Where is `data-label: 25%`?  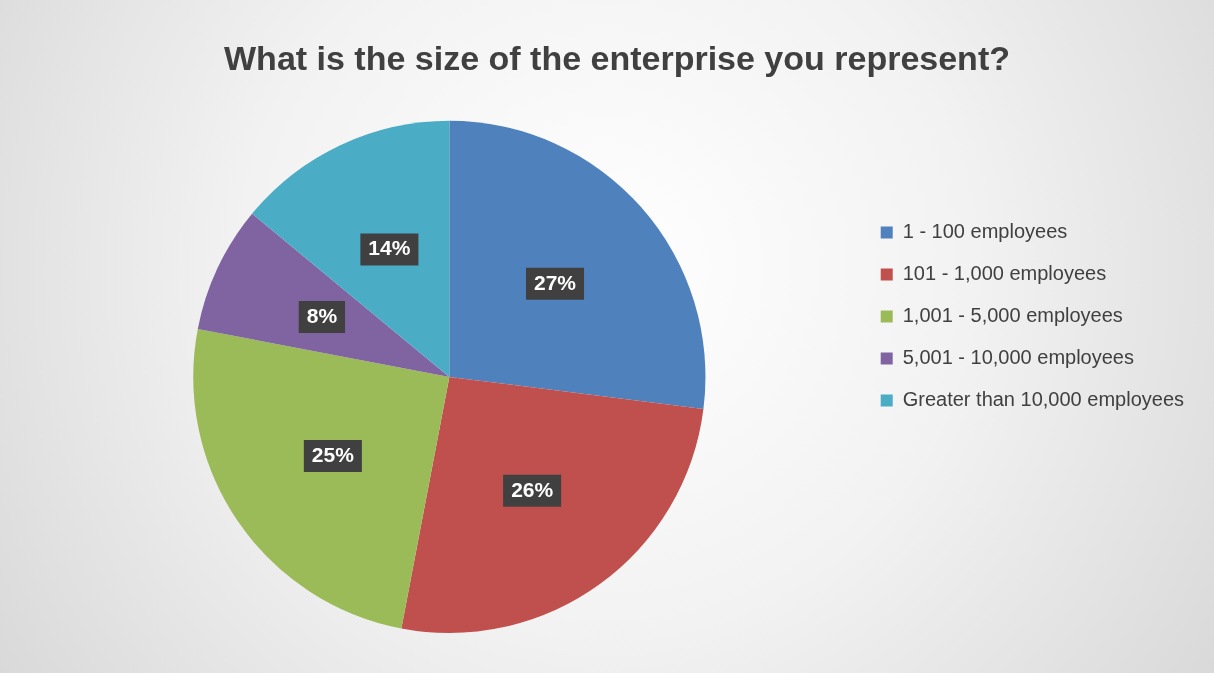
data-label: 25% is located at coordinates (333, 454).